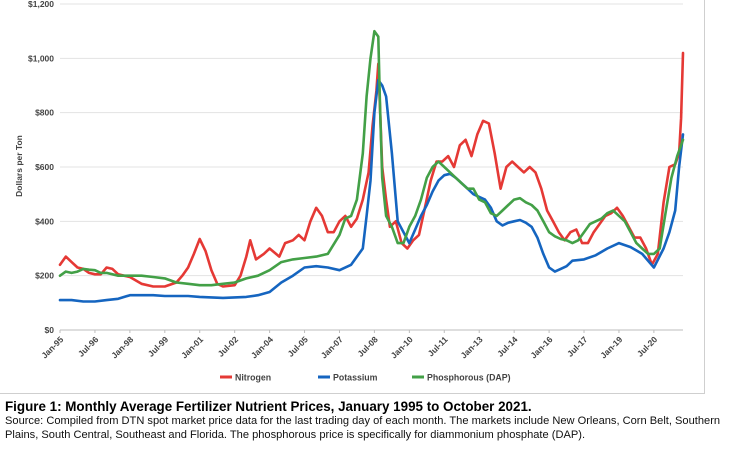  What do you see at coordinates (541, 347) in the screenshot?
I see `x-tick-label: Jan-16` at bounding box center [541, 347].